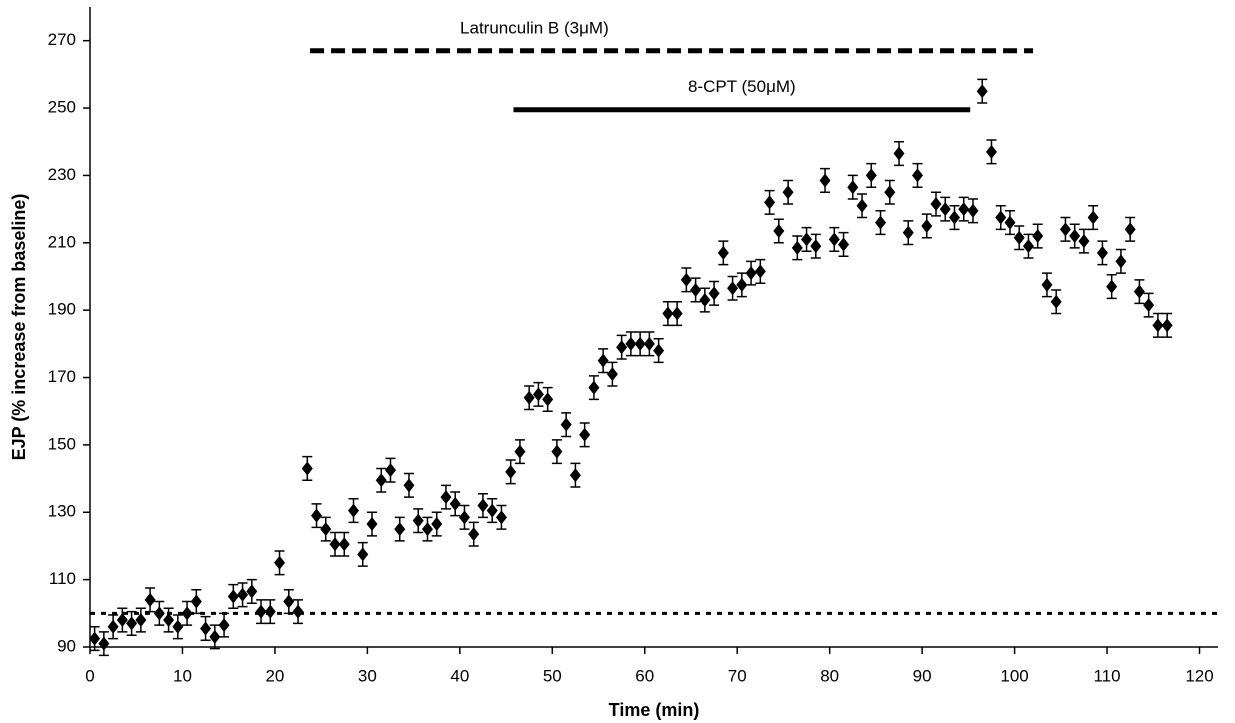 This screenshot has width=1235, height=723. I want to click on x-tick-label: 50, so click(552, 675).